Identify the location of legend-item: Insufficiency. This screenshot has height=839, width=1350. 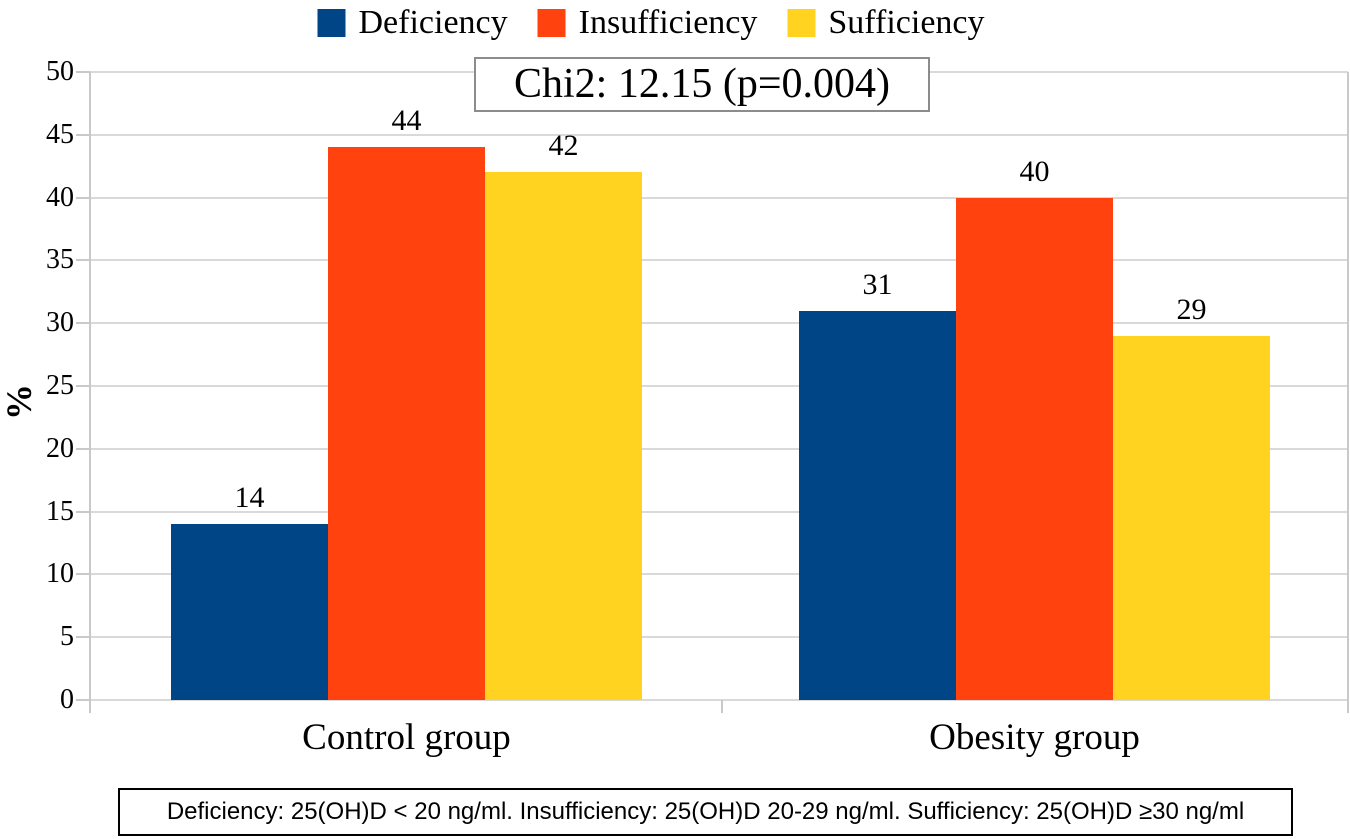
(647, 23).